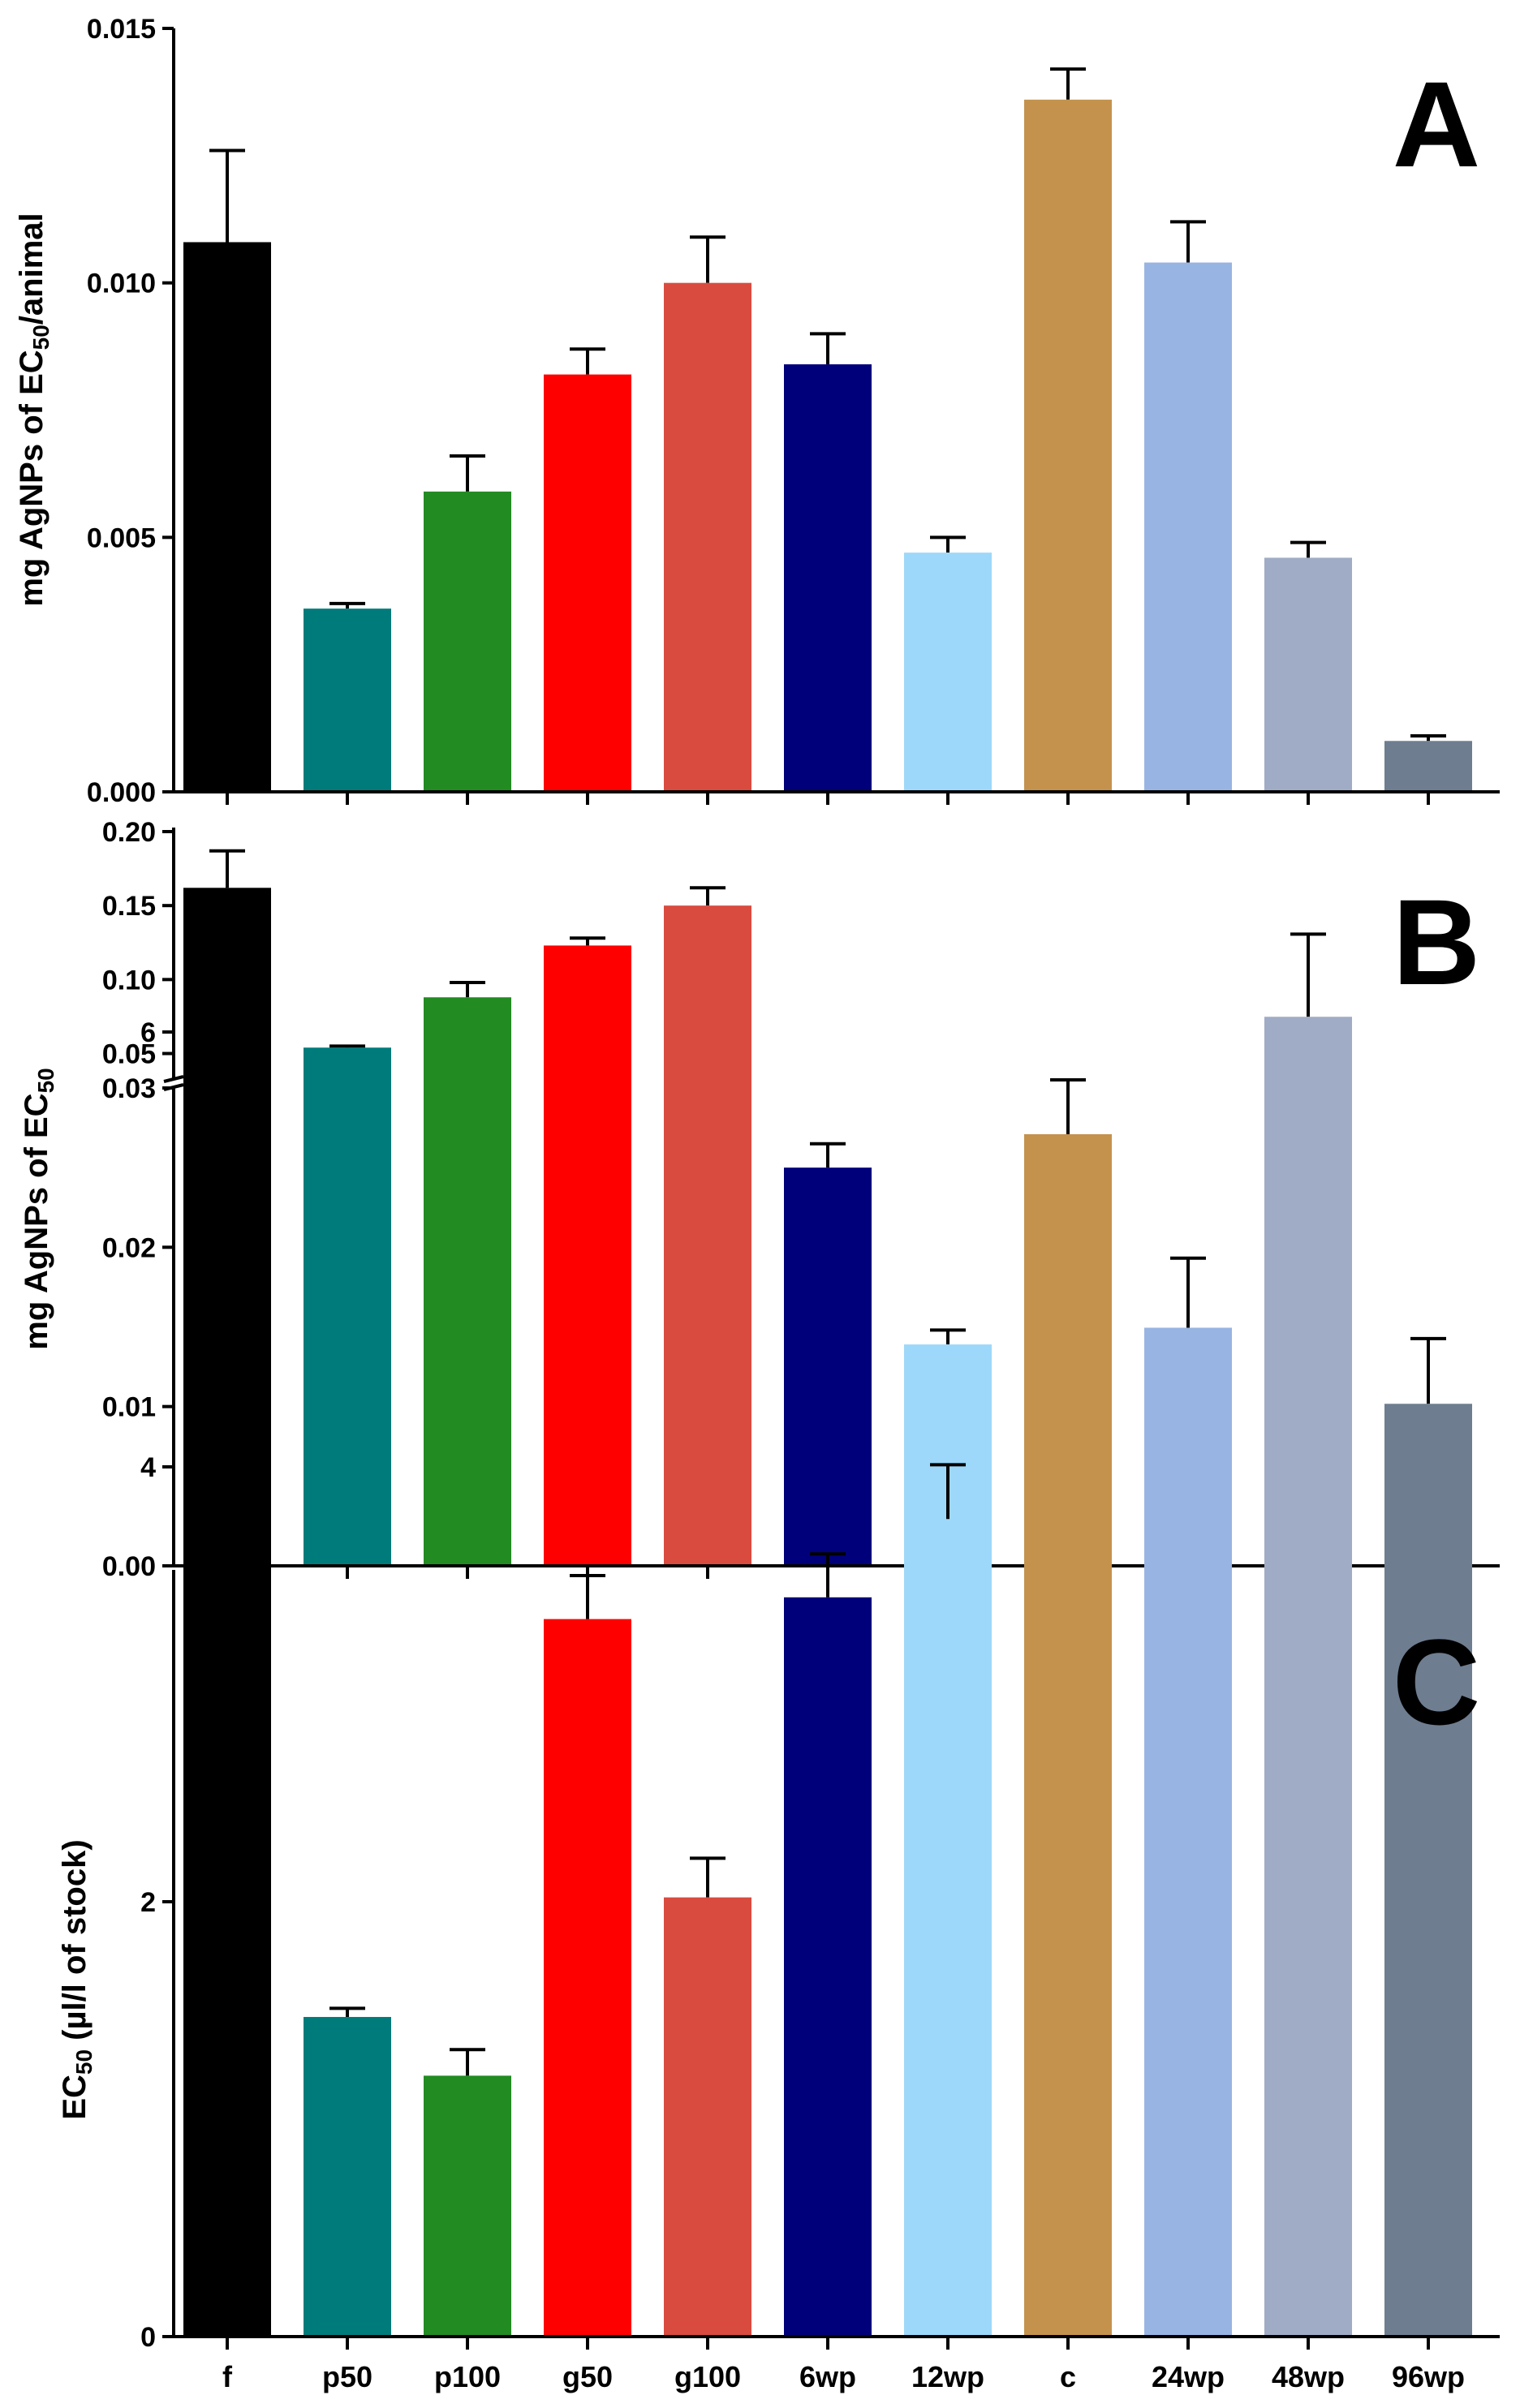 The image size is (1520, 2408). What do you see at coordinates (947, 2376) in the screenshot?
I see `x-label-12wp: 12wp` at bounding box center [947, 2376].